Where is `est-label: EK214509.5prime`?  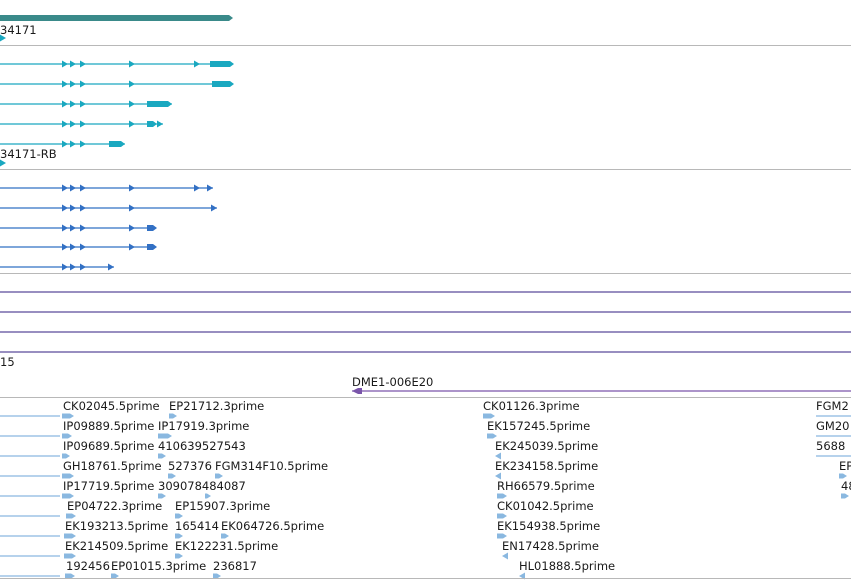
est-label: EK214509.5prime is located at coordinates (117, 546).